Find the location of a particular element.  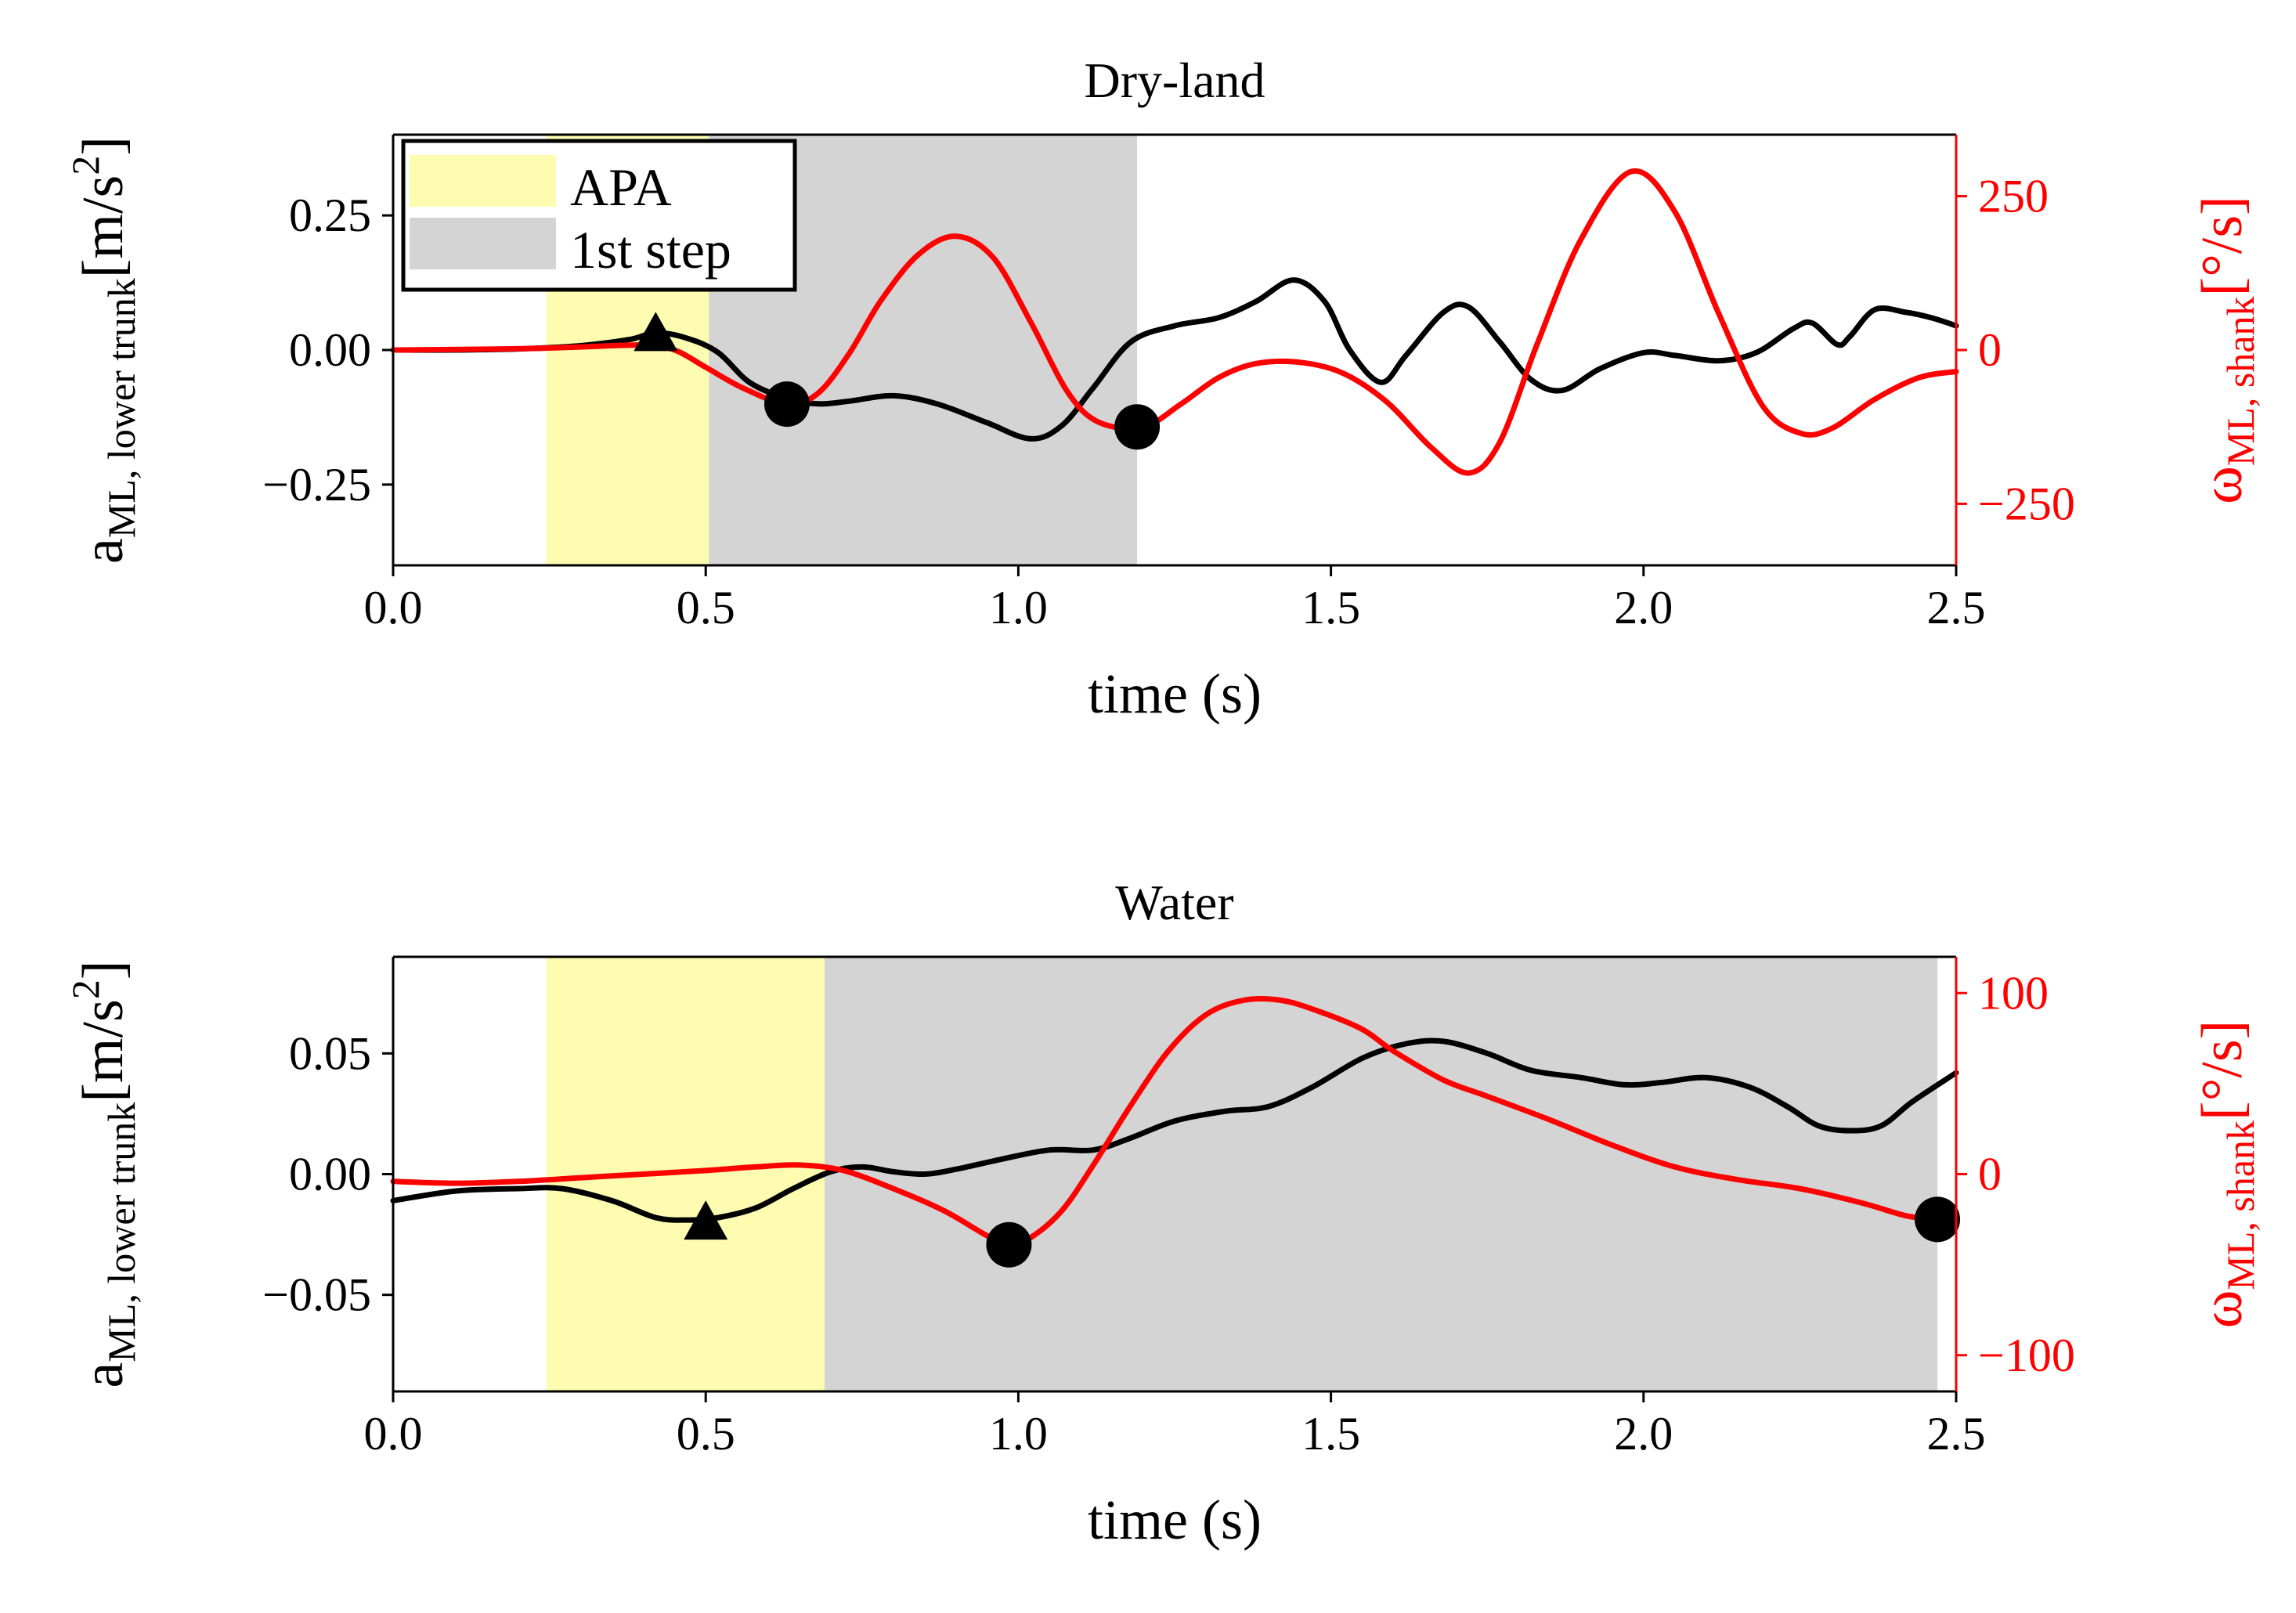

y-tick-label-left: 0.05 is located at coordinates (330, 1053).